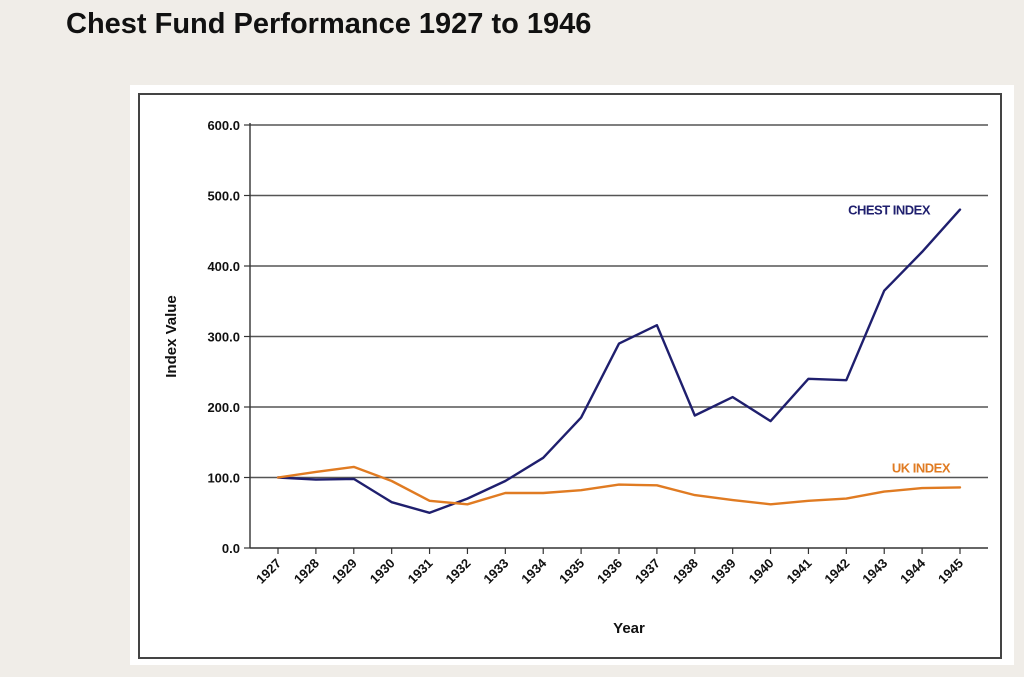  What do you see at coordinates (685, 571) in the screenshot?
I see `x-tick-label: 1938` at bounding box center [685, 571].